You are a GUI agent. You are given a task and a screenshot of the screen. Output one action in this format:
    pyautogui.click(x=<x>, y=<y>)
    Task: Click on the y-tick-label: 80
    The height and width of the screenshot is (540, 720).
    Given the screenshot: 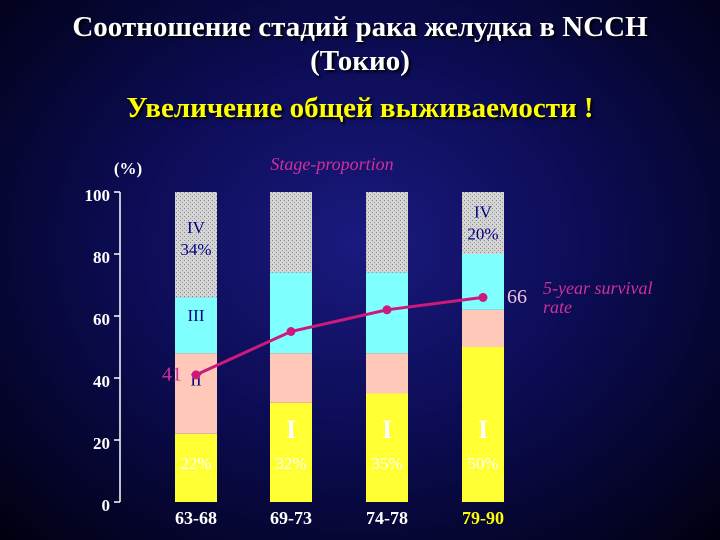 What is the action you would take?
    pyautogui.click(x=101, y=257)
    